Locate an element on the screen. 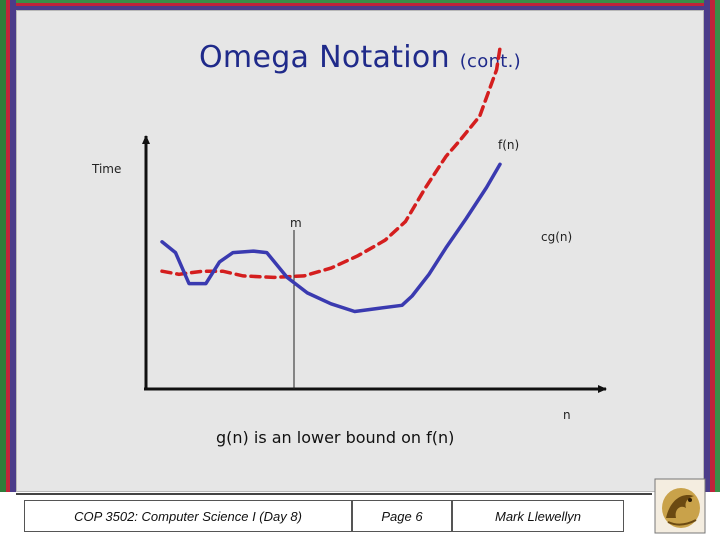 The image size is (720, 540). series-cg-line is located at coordinates (331, 238).